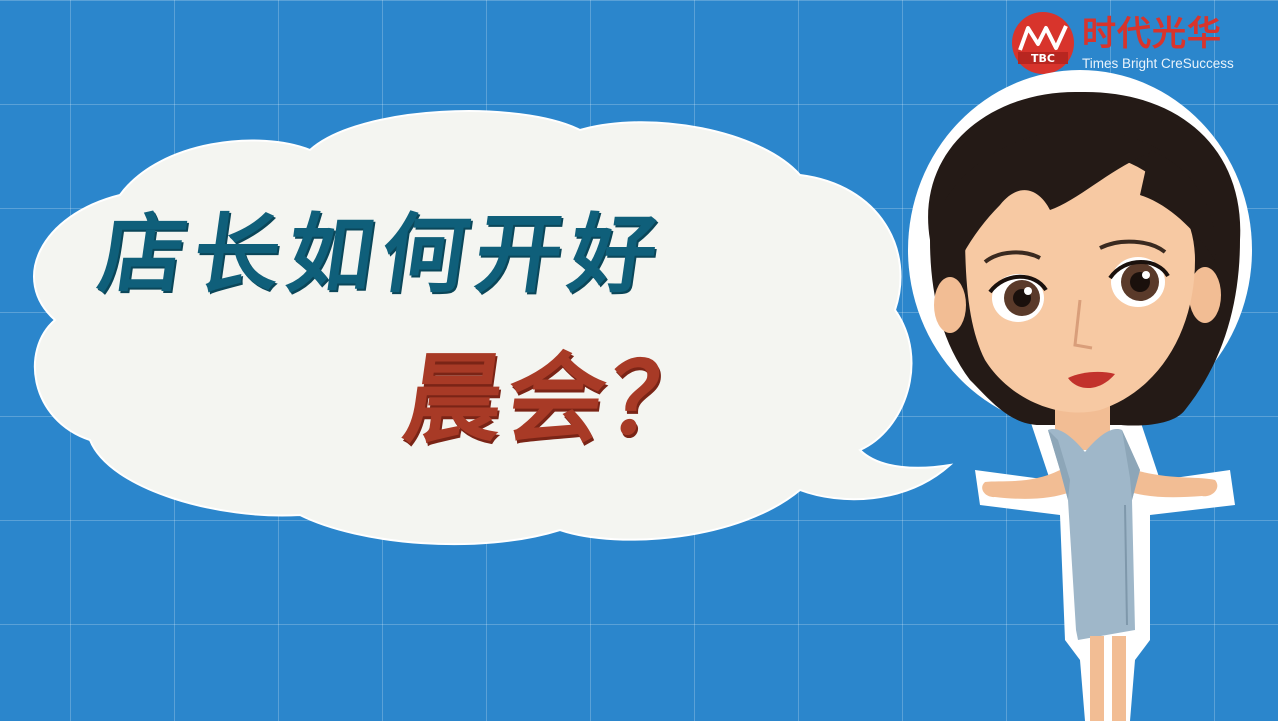  What do you see at coordinates (1043, 58) in the screenshot?
I see `logo-mark-text: TBC` at bounding box center [1043, 58].